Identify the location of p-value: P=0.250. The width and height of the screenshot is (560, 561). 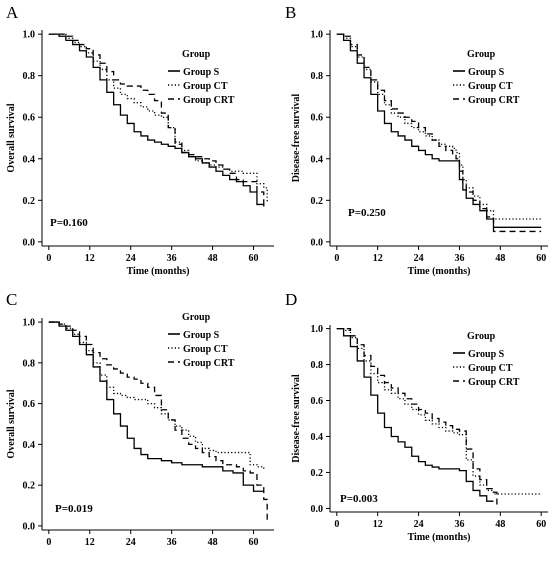
(367, 213).